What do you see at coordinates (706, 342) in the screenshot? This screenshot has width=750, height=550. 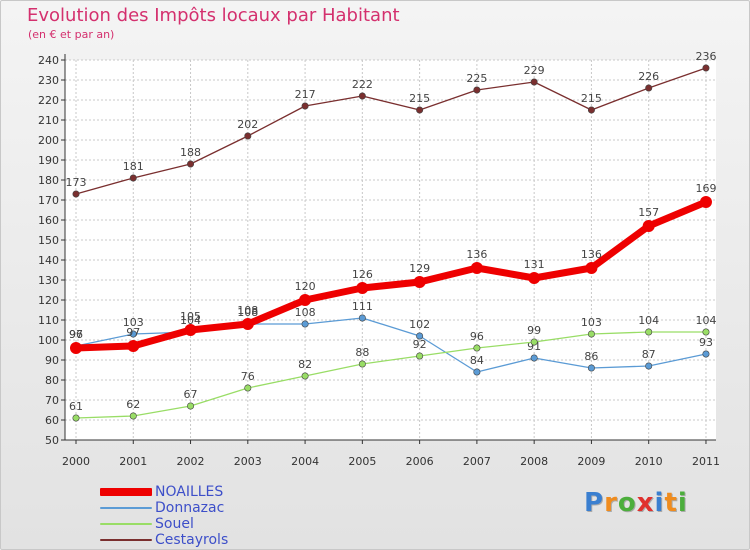 I see `data-label-donnazac: 93` at bounding box center [706, 342].